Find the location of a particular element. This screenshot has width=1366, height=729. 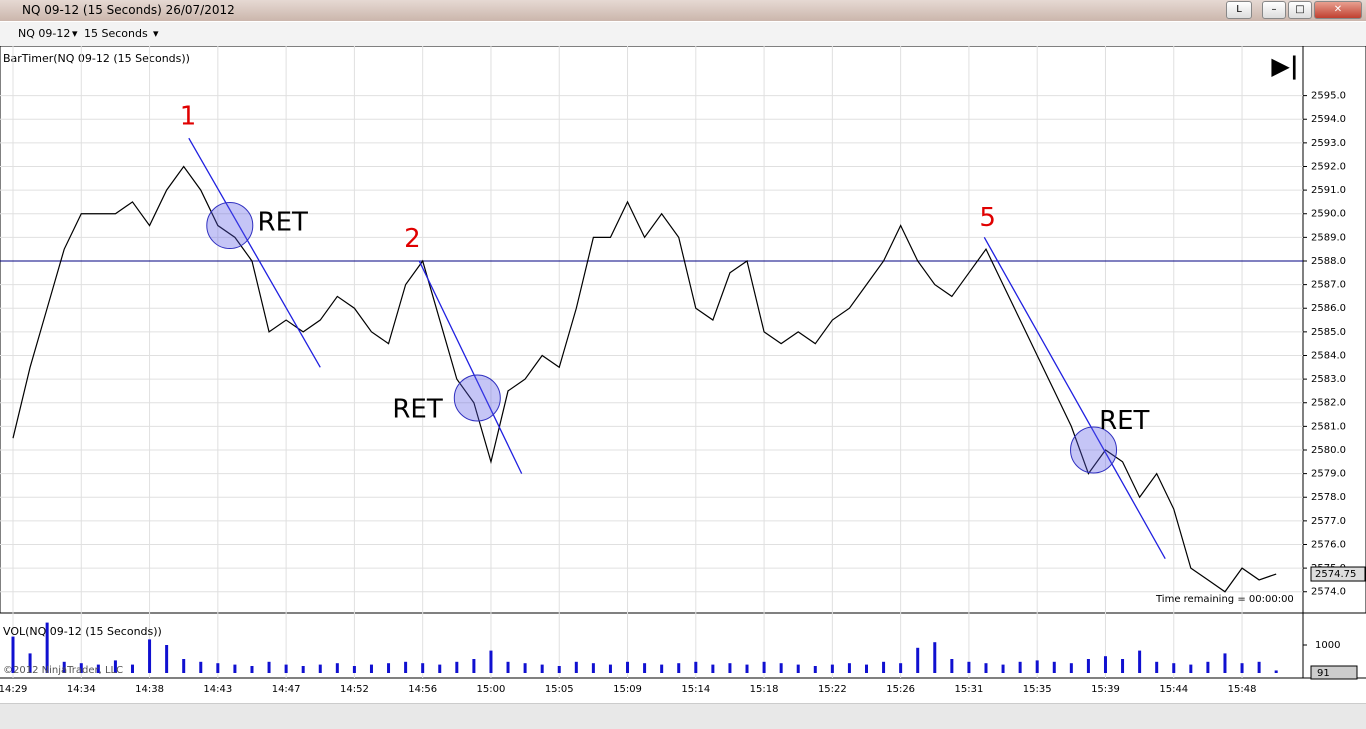

y-tick-label: 2585.0 is located at coordinates (1328, 332).